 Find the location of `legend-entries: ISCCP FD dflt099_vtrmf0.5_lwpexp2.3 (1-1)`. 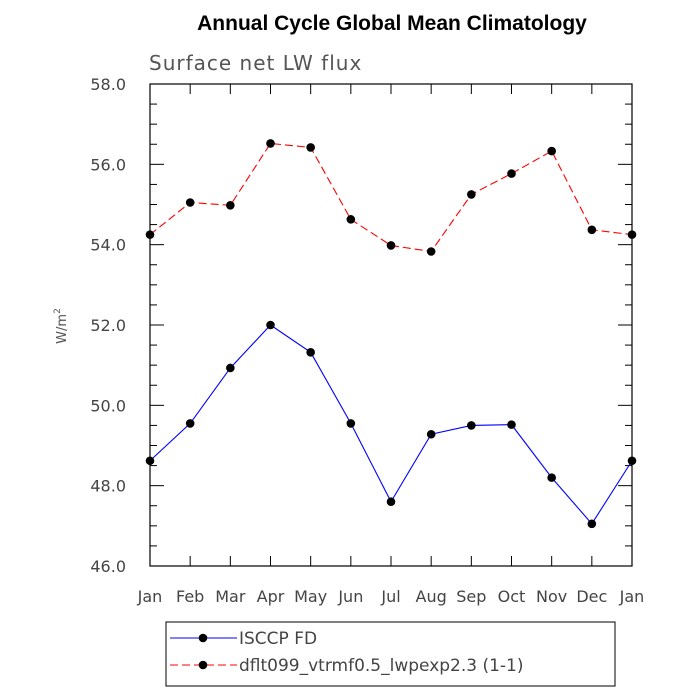

legend-entries: ISCCP FD dflt099_vtrmf0.5_lwpexp2.3 (1-1) is located at coordinates (347, 652).